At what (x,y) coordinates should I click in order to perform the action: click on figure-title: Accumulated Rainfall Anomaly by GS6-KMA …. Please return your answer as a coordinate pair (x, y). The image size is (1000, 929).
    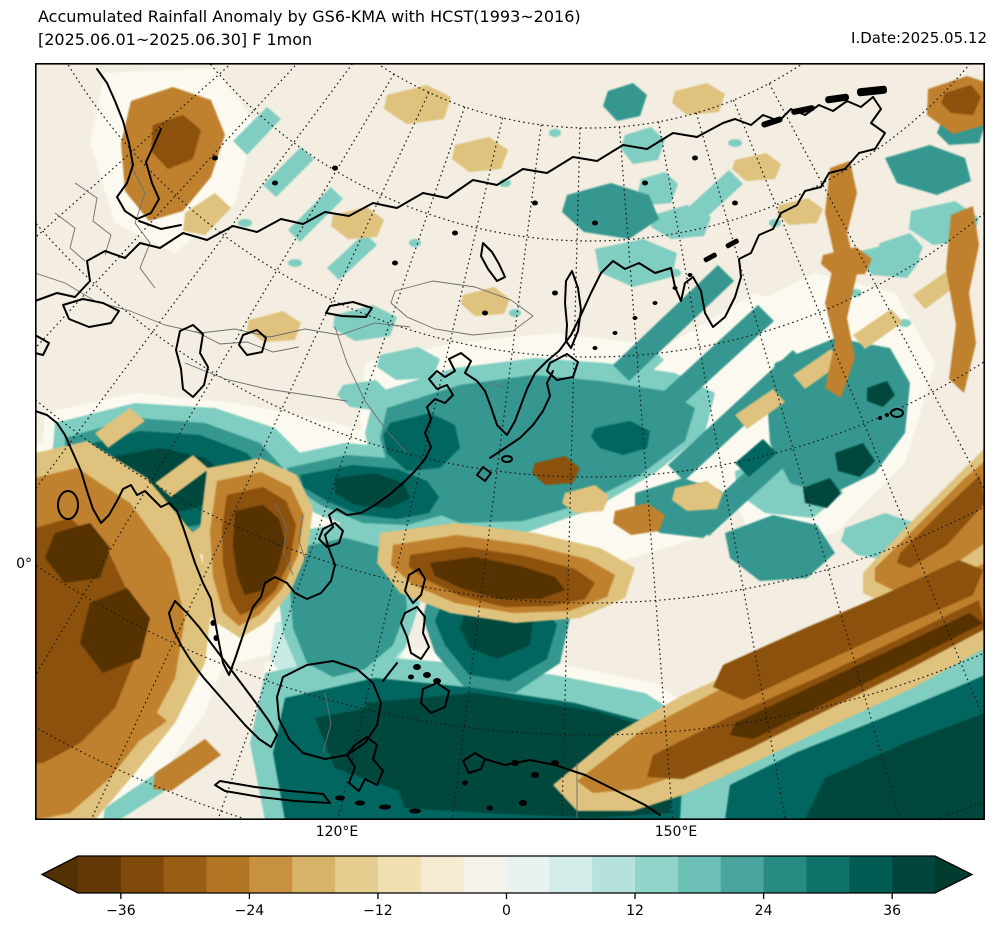
    Looking at the image, I should click on (309, 16).